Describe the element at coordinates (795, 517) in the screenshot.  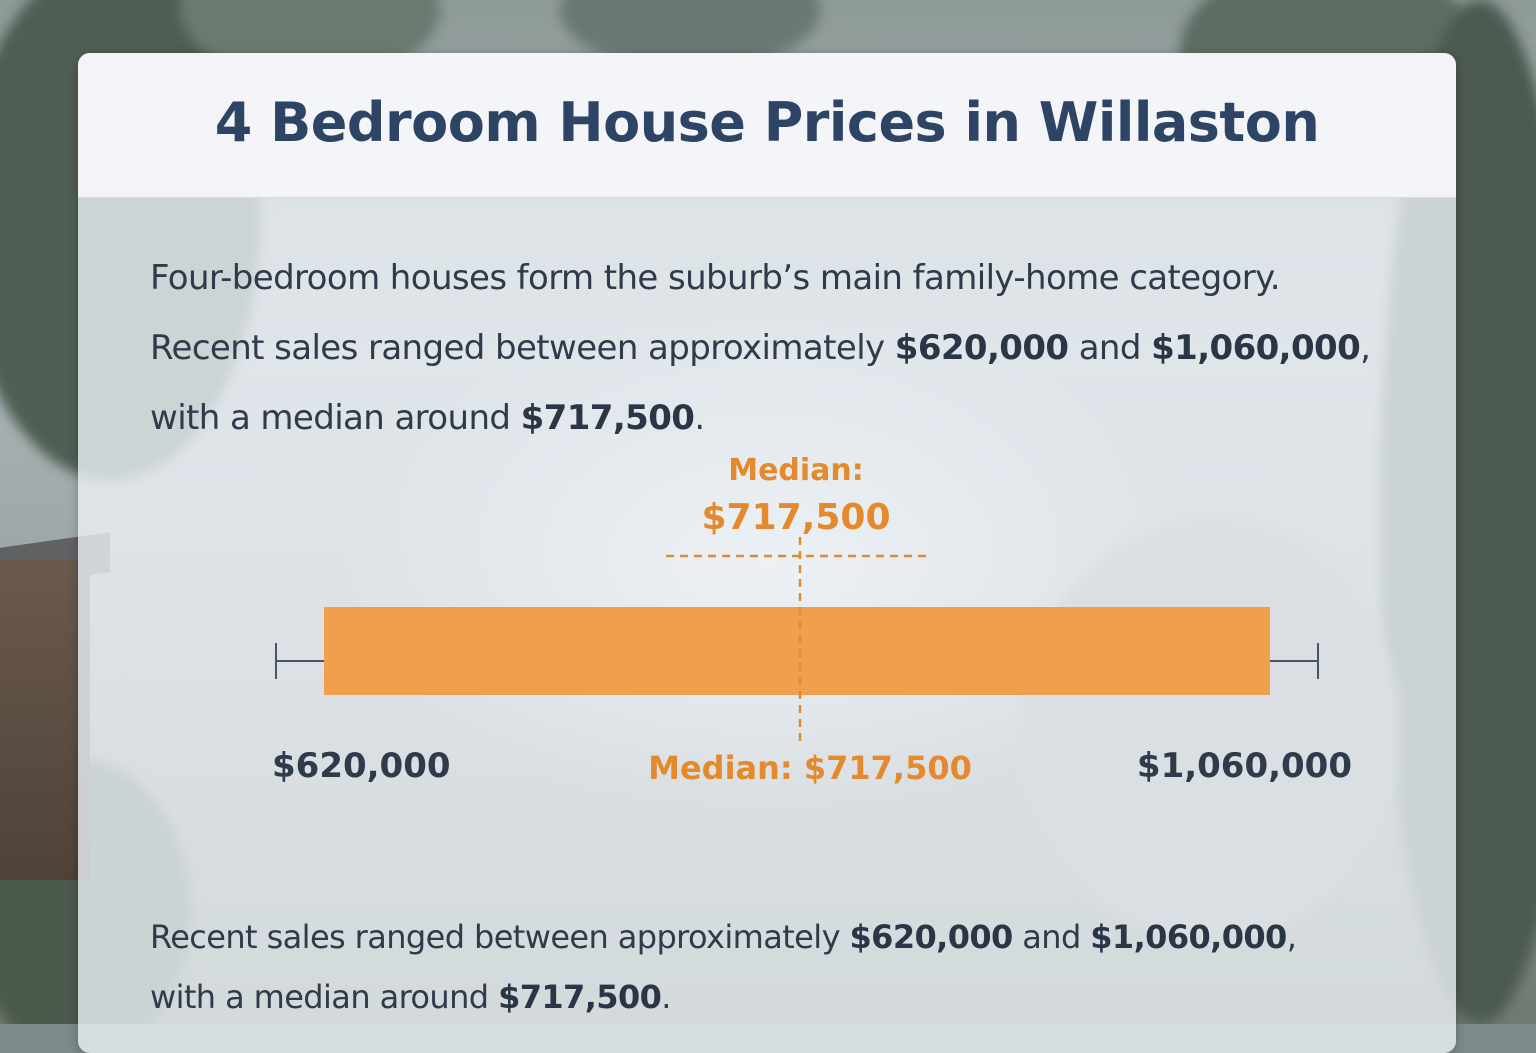
I see `median-top-label-line2: $717,500` at that location.